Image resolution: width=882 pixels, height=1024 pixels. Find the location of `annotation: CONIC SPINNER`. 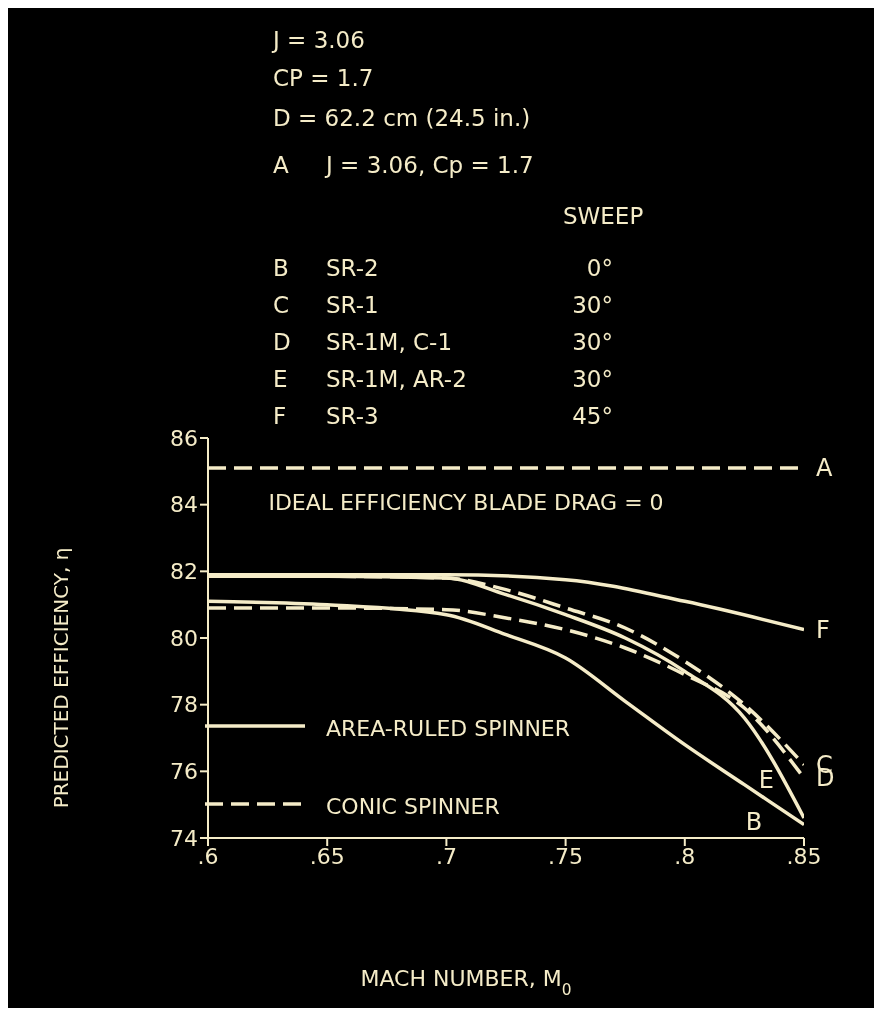

annotation: CONIC SPINNER is located at coordinates (413, 806).